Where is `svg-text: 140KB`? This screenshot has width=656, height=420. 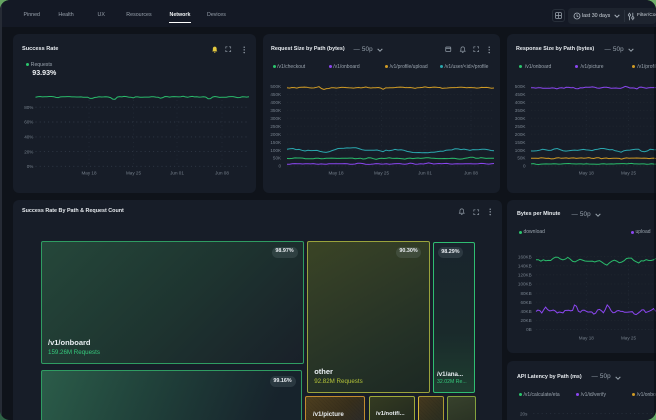 svg-text: 140KB is located at coordinates (525, 266).